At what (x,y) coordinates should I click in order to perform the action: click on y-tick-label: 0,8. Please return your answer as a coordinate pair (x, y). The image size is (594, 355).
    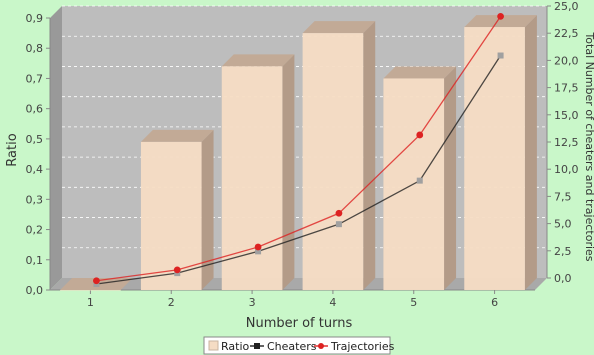
    Looking at the image, I should click on (35, 48).